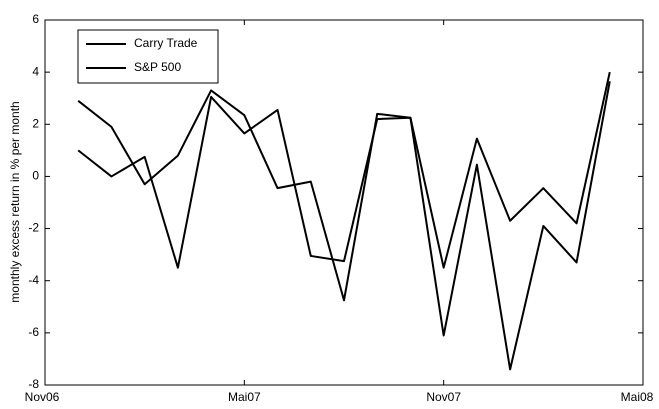  I want to click on x-tick-label: Nov07, so click(443, 397).